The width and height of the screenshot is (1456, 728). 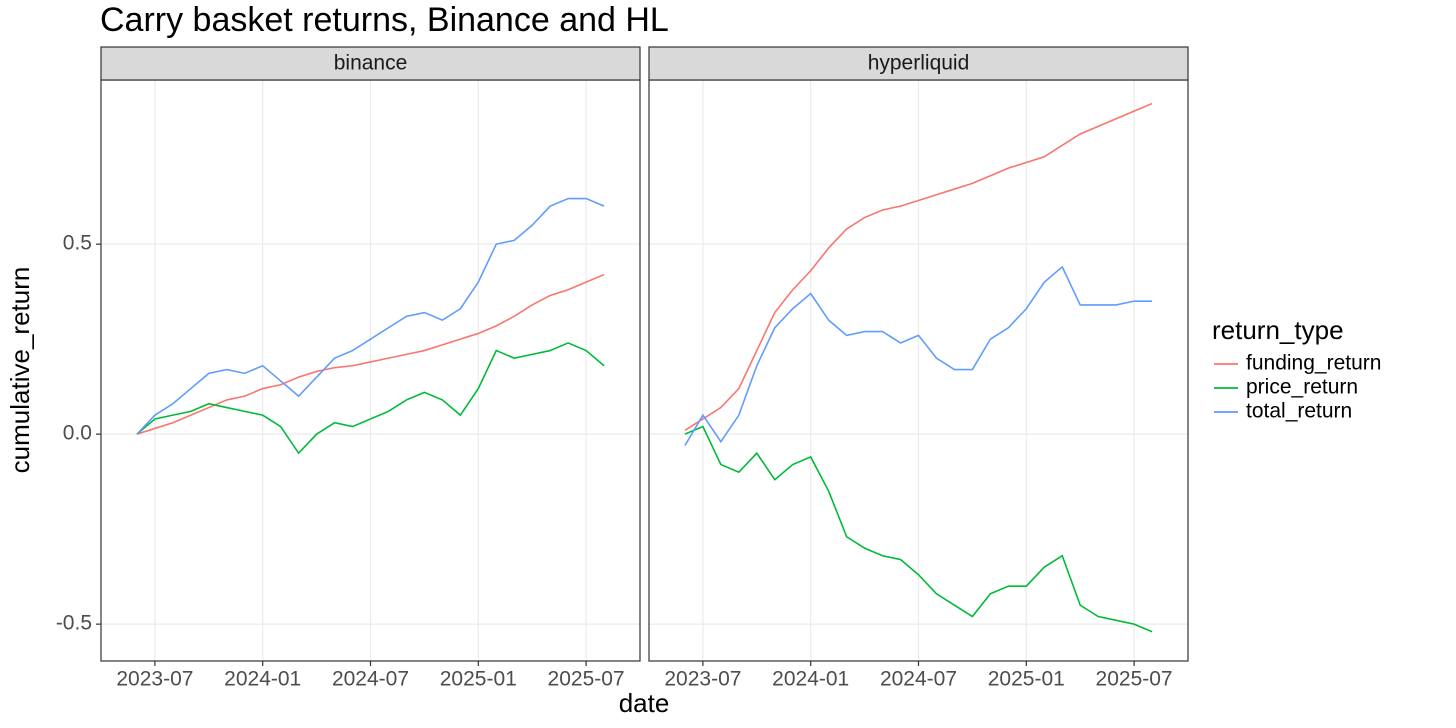 I want to click on legend-label: price_return, so click(x=1302, y=387).